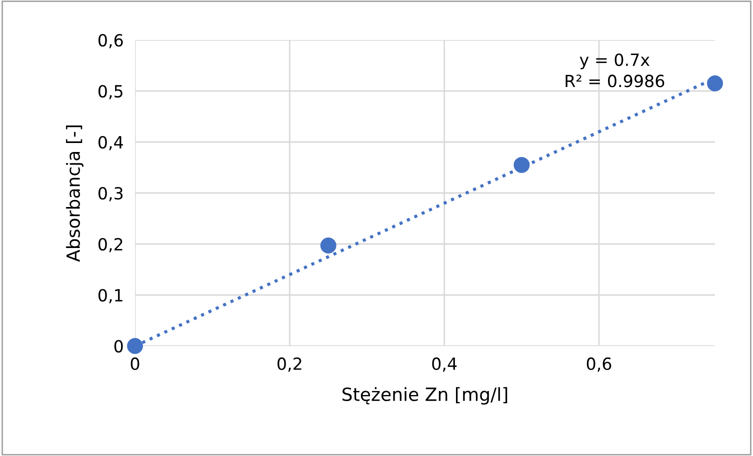  Describe the element at coordinates (110, 194) in the screenshot. I see `y-tick-label: 0,3` at that location.